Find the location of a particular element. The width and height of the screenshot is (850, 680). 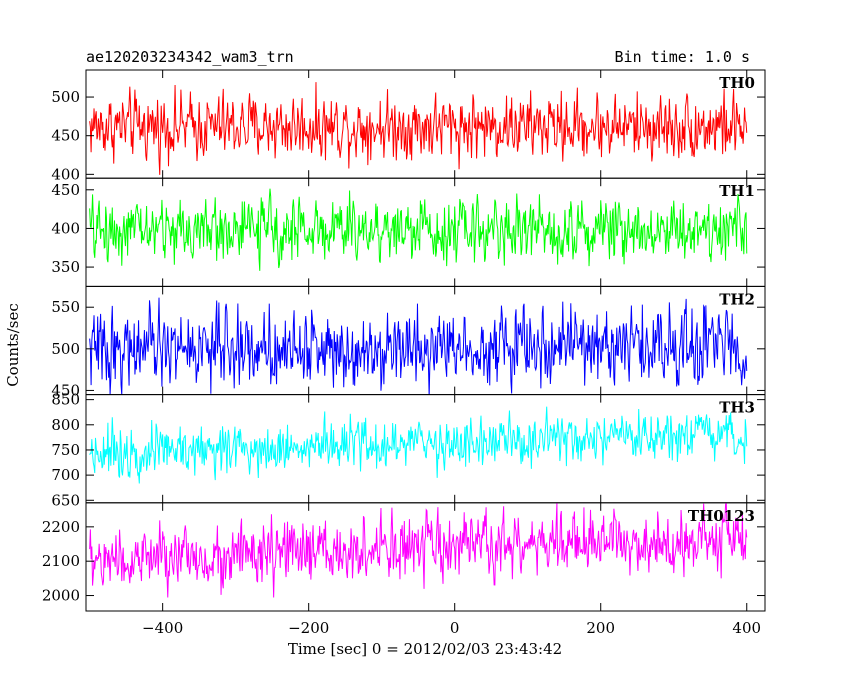

panel-th1: 350 400 450 TH1 is located at coordinates (408, 232).